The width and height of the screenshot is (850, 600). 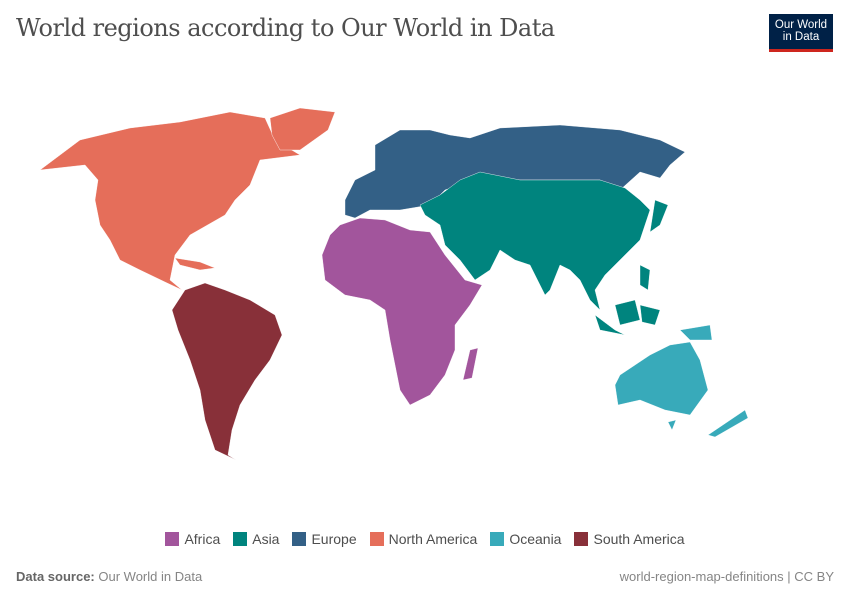 What do you see at coordinates (334, 539) in the screenshot?
I see `legend-label: Europe` at bounding box center [334, 539].